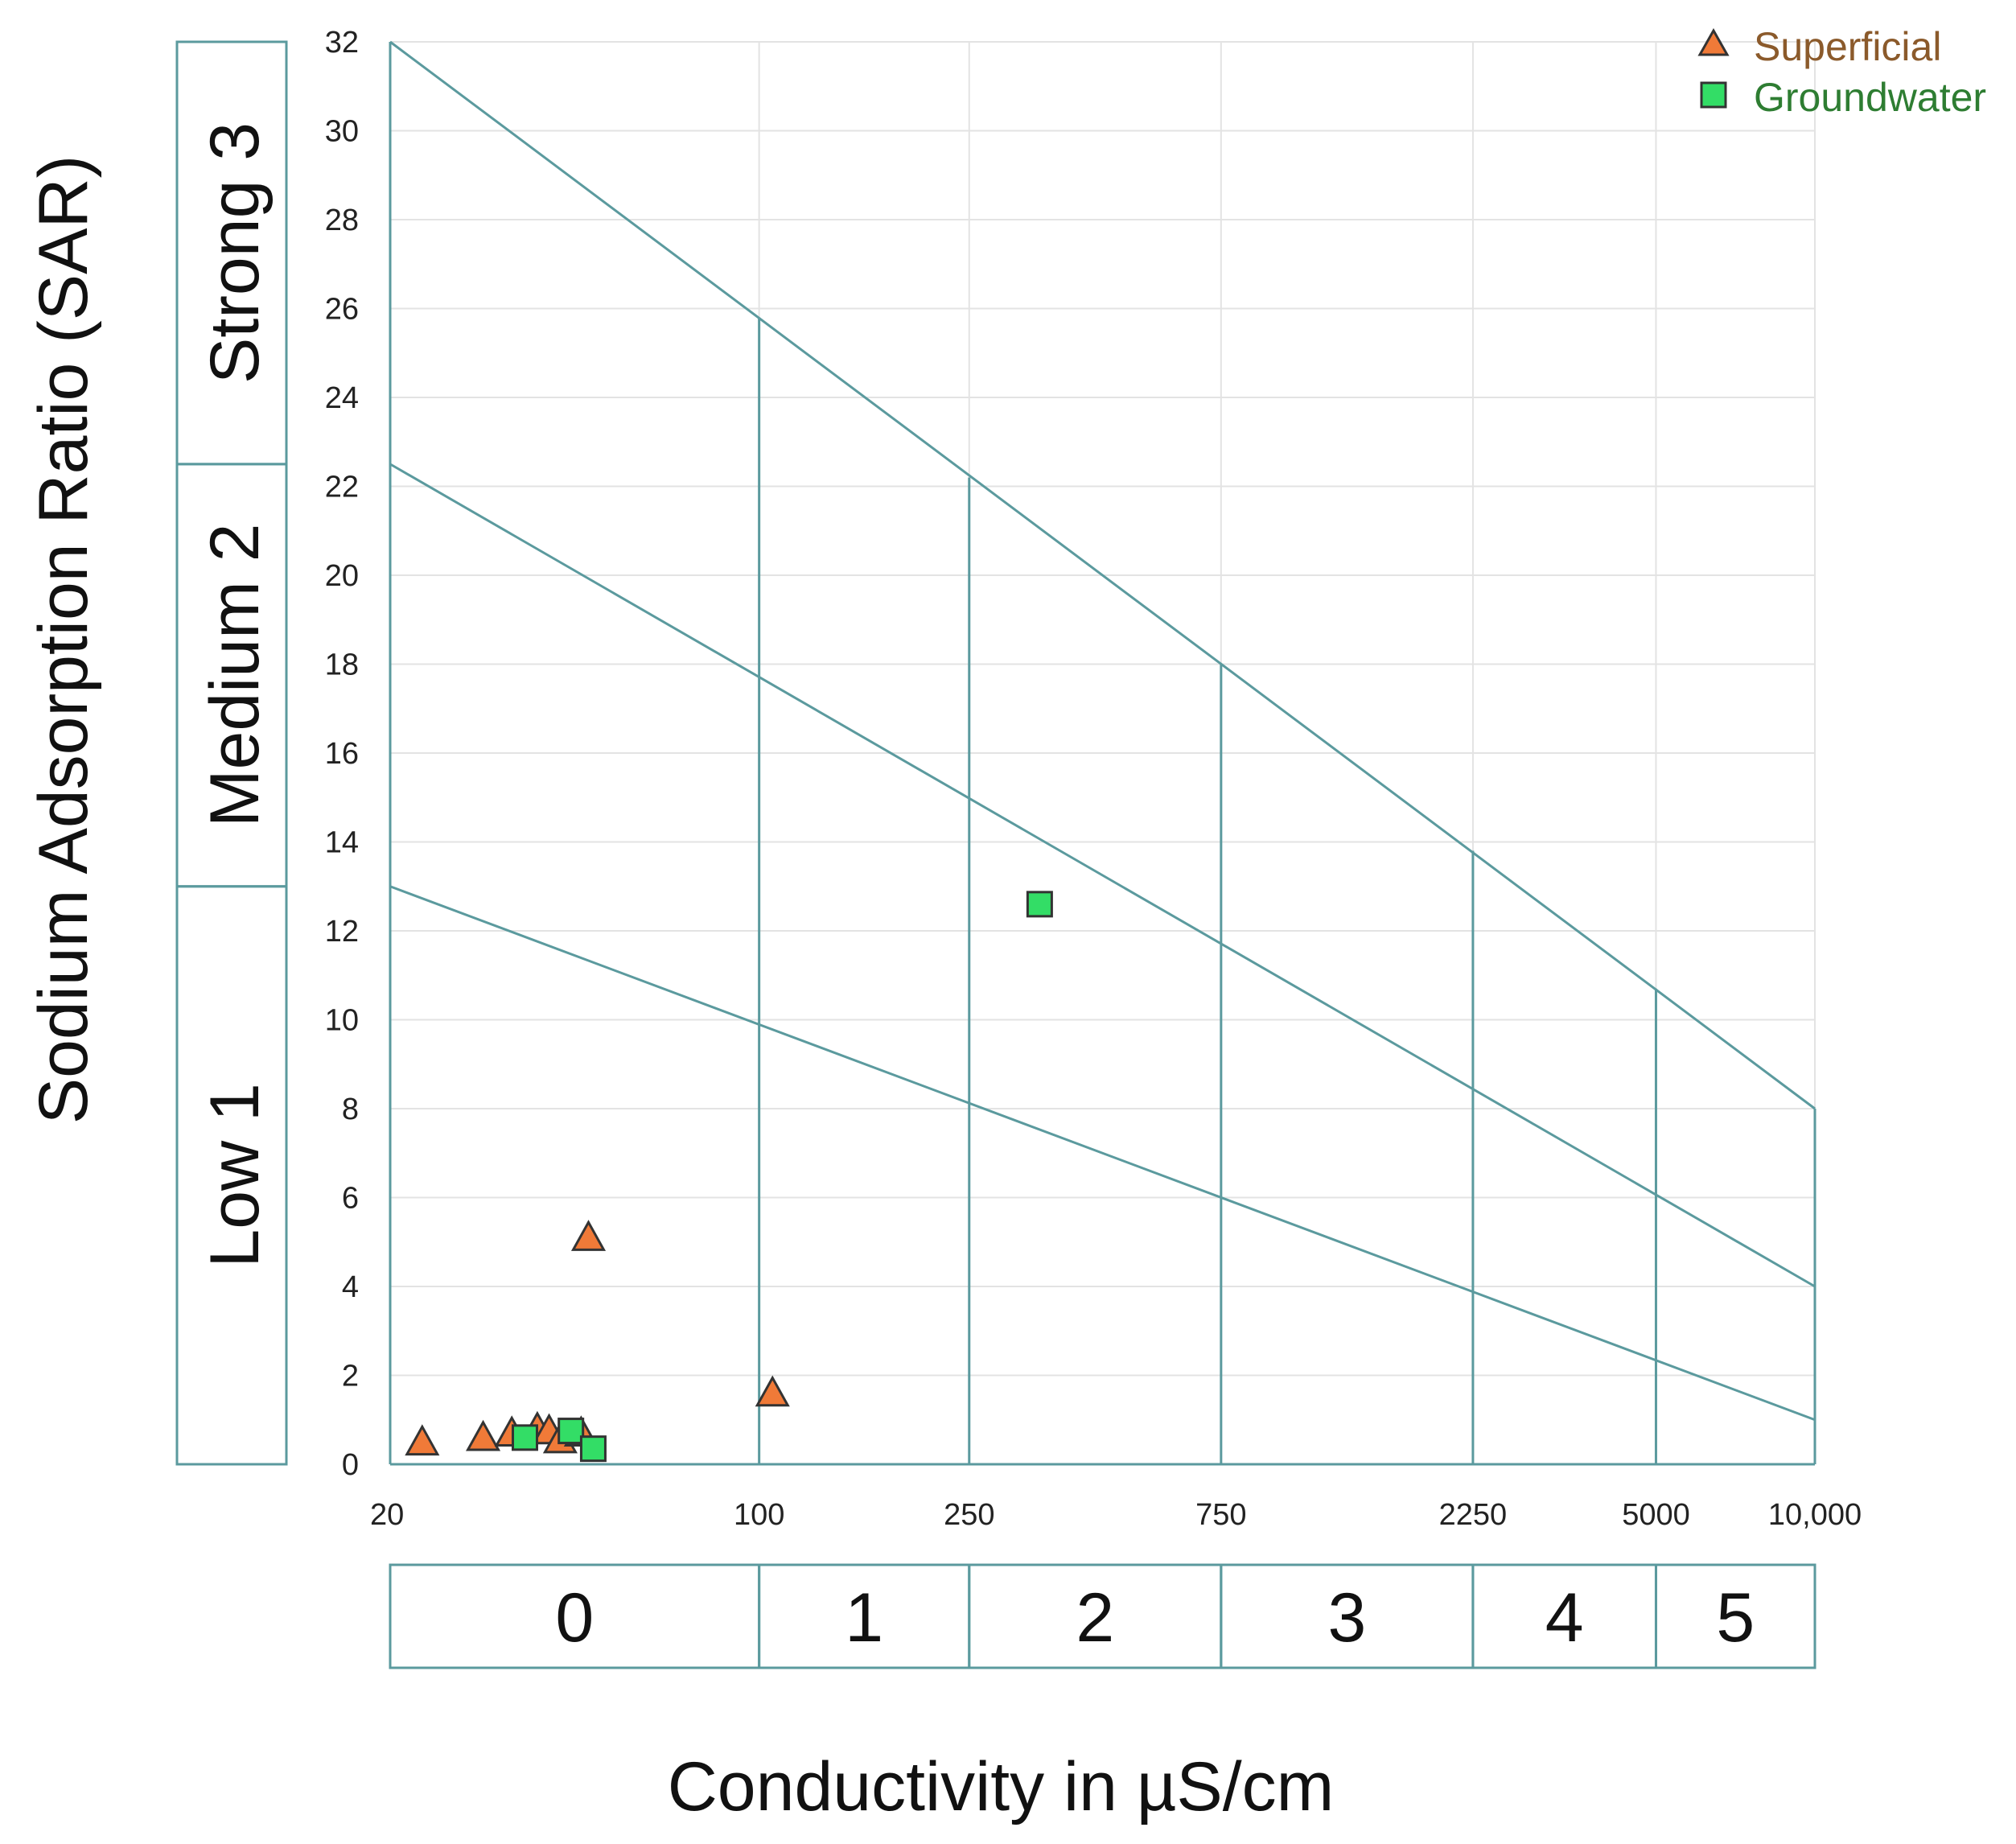 This screenshot has width=2016, height=1844. I want to click on sodicity-class-cell, so click(232, 253).